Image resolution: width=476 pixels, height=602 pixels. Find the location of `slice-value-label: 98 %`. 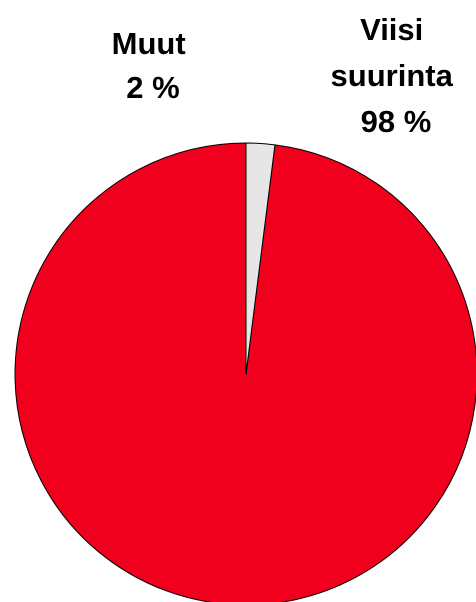

slice-value-label: 98 % is located at coordinates (396, 121).